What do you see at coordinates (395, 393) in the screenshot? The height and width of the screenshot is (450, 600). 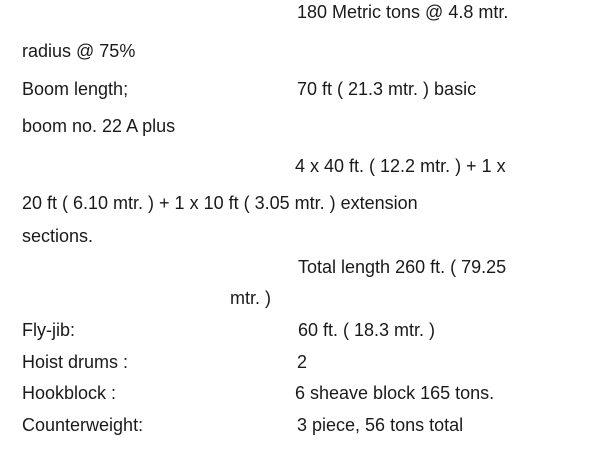 I see `hookblock-value: 6 sheave block 165 tons.` at bounding box center [395, 393].